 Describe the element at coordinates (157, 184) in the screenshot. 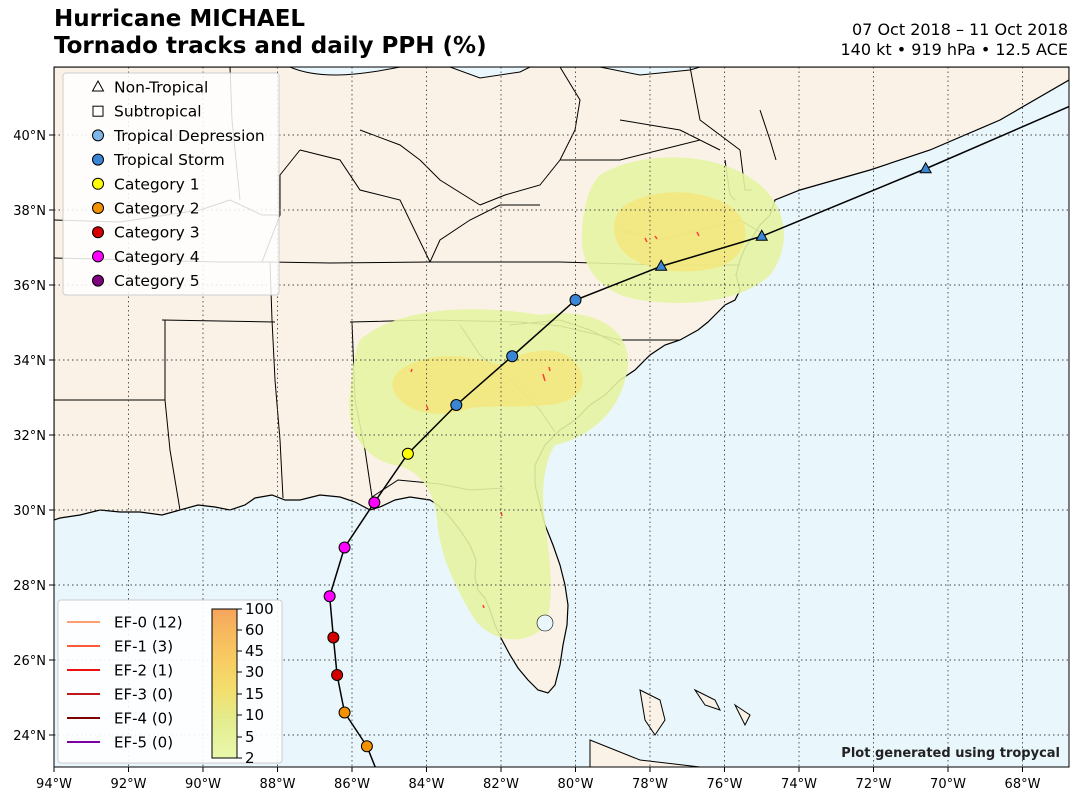

I see `legend-label: Category 1` at that location.